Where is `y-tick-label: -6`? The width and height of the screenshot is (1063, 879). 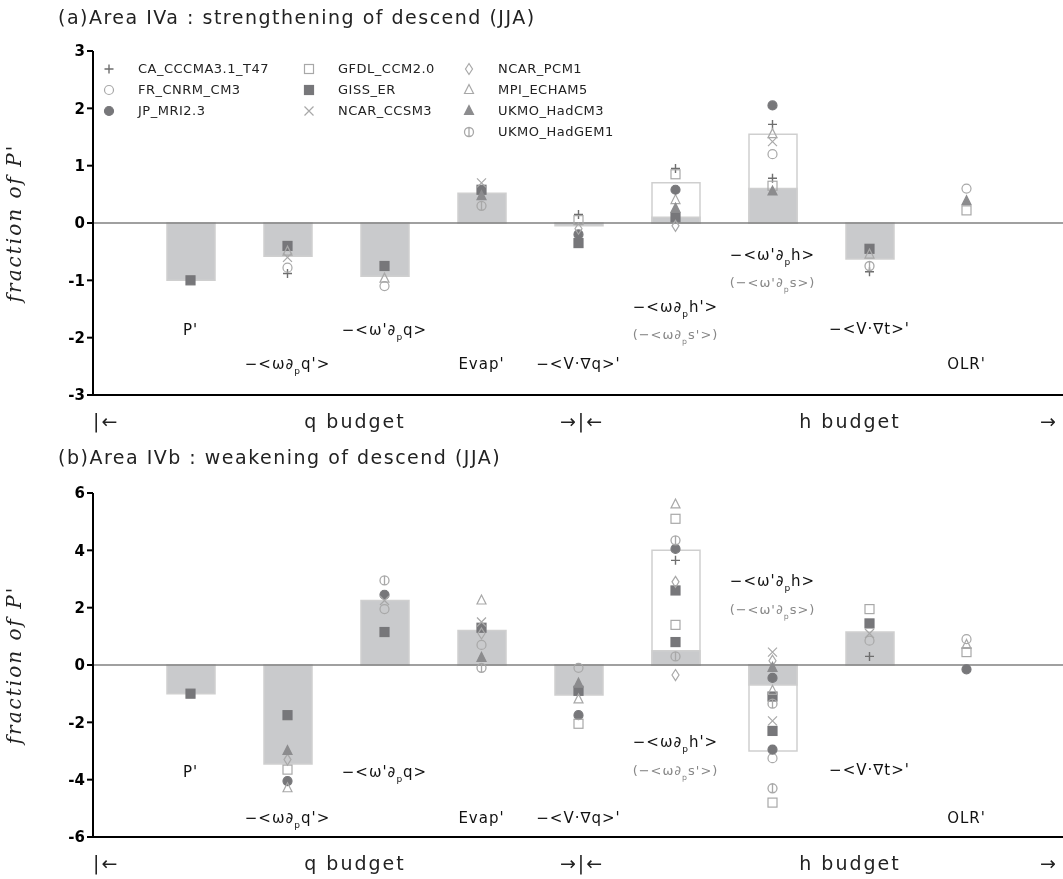 y-tick-label: -6 is located at coordinates (76, 837).